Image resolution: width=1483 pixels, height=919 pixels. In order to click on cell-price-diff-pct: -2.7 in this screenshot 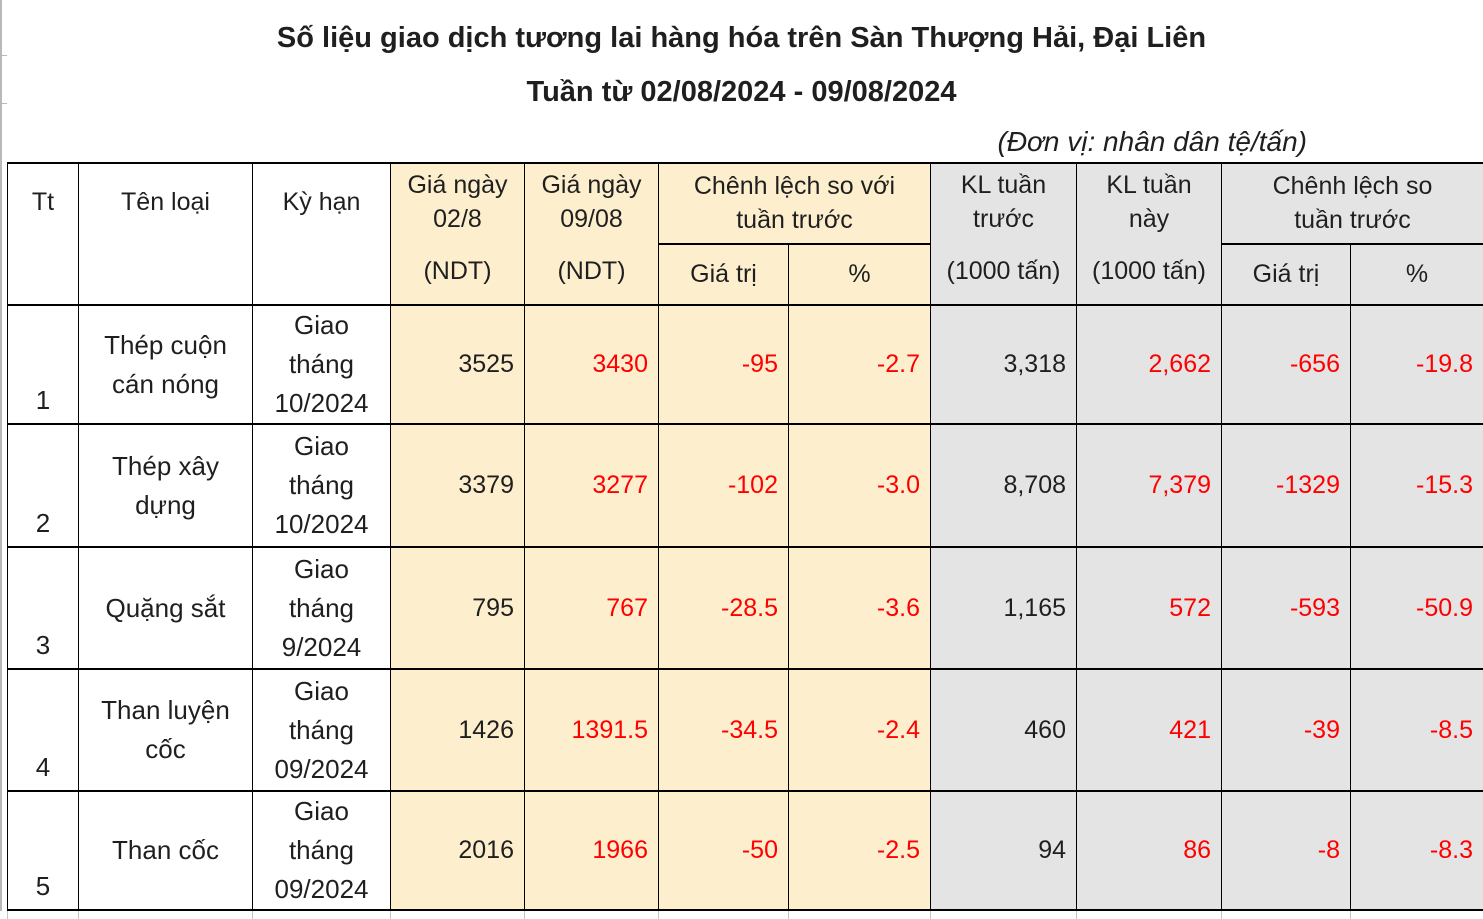, I will do `click(860, 364)`.